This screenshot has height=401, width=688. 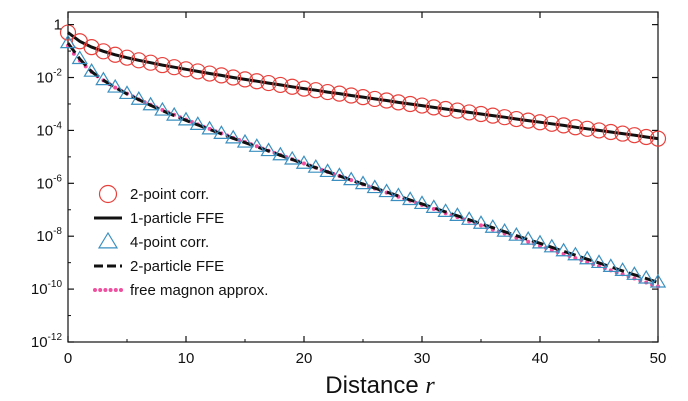 What do you see at coordinates (58, 25) in the screenshot?
I see `y-tick-label: 1` at bounding box center [58, 25].